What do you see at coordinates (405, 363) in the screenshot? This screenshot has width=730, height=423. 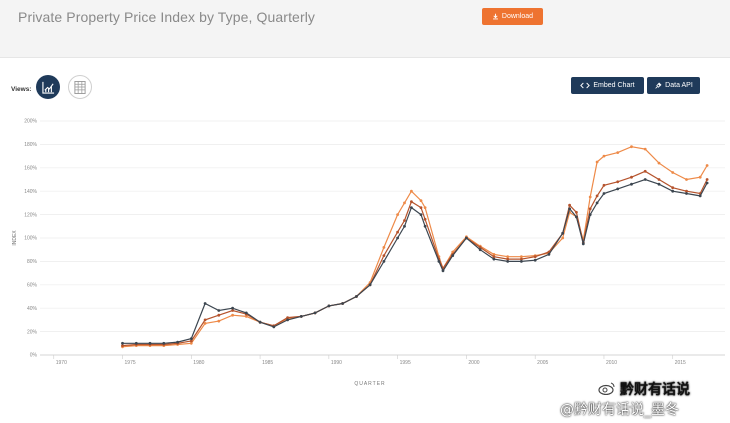 I see `x-tick-label: 1995` at bounding box center [405, 363].